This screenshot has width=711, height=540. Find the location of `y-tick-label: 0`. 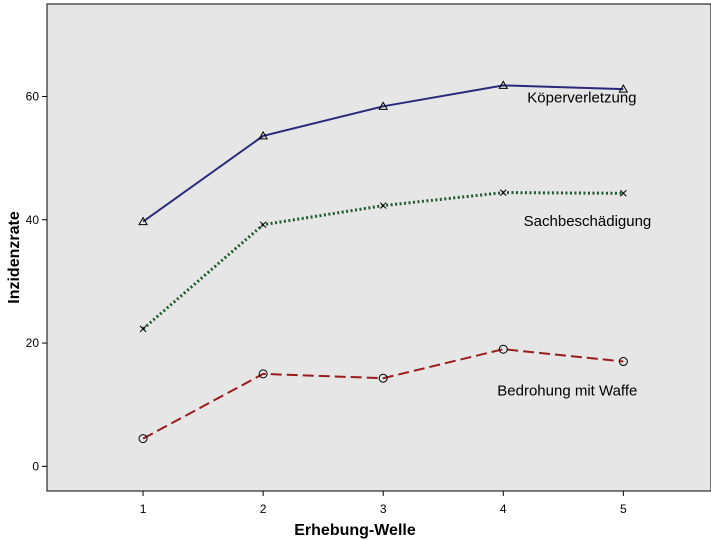

y-tick-label: 0 is located at coordinates (35, 466).